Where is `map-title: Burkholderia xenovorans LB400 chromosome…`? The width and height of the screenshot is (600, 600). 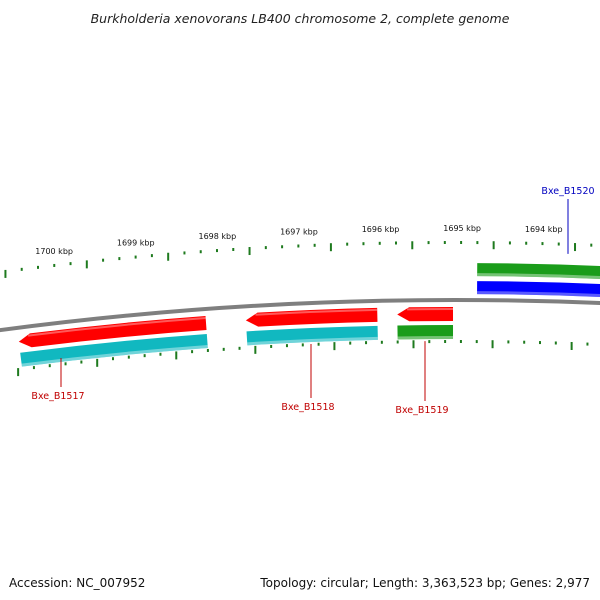 map-title: Burkholderia xenovorans LB400 chromosome… is located at coordinates (300, 18).